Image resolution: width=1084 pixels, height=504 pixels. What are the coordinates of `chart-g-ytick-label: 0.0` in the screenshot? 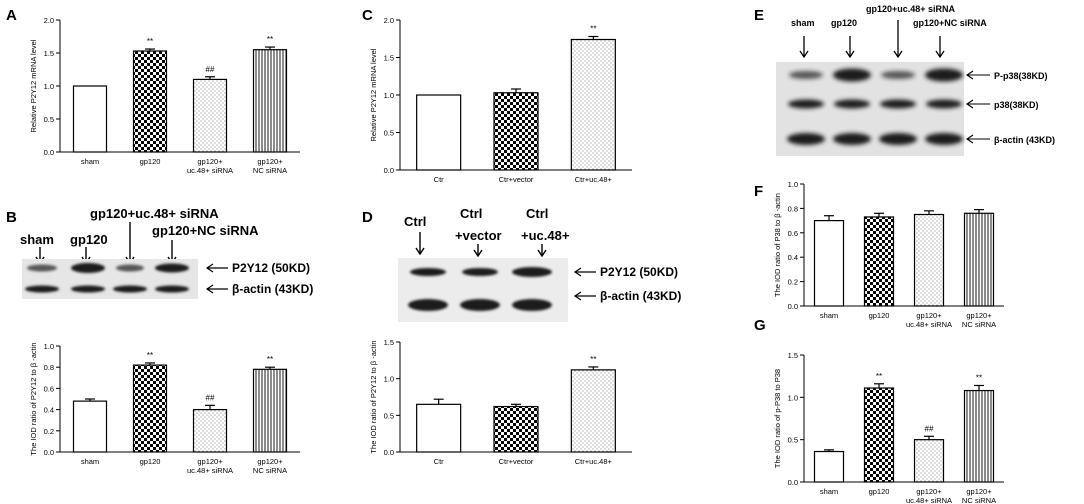 It's located at (793, 482).